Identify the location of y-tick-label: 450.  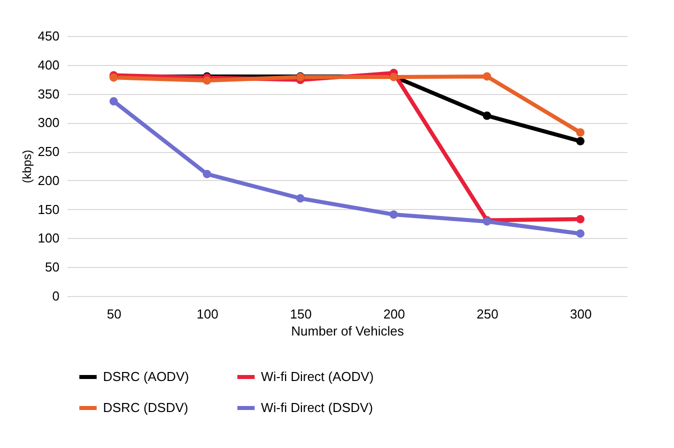
(49, 36).